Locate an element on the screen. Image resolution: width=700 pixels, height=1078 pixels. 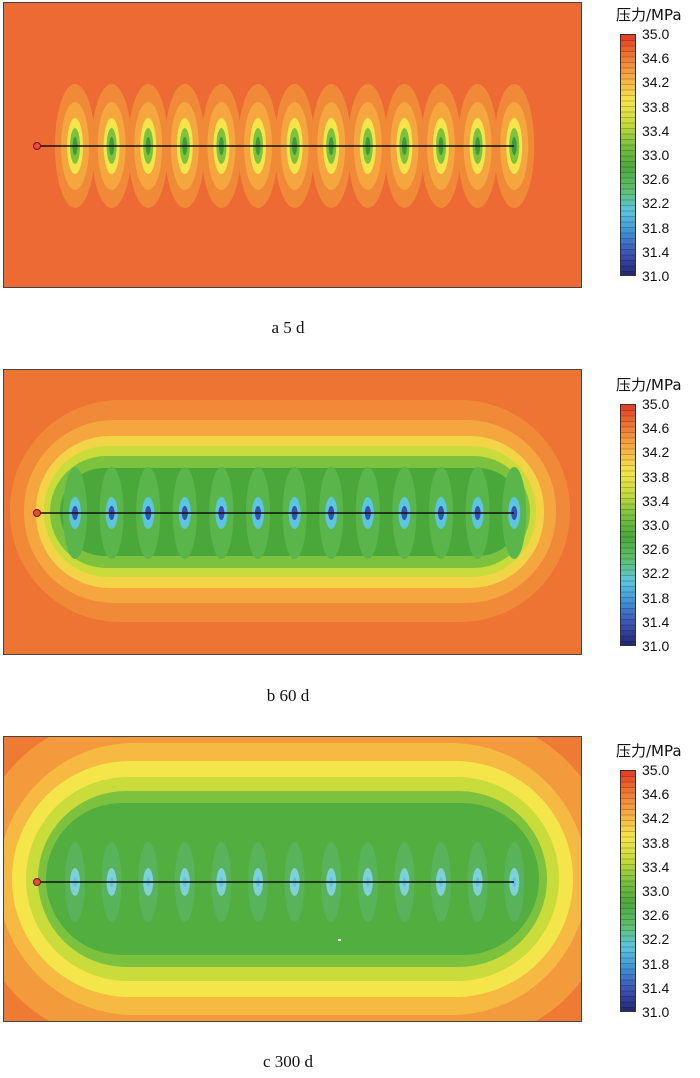
colorbar-tick-label: 33.4 is located at coordinates (656, 866).